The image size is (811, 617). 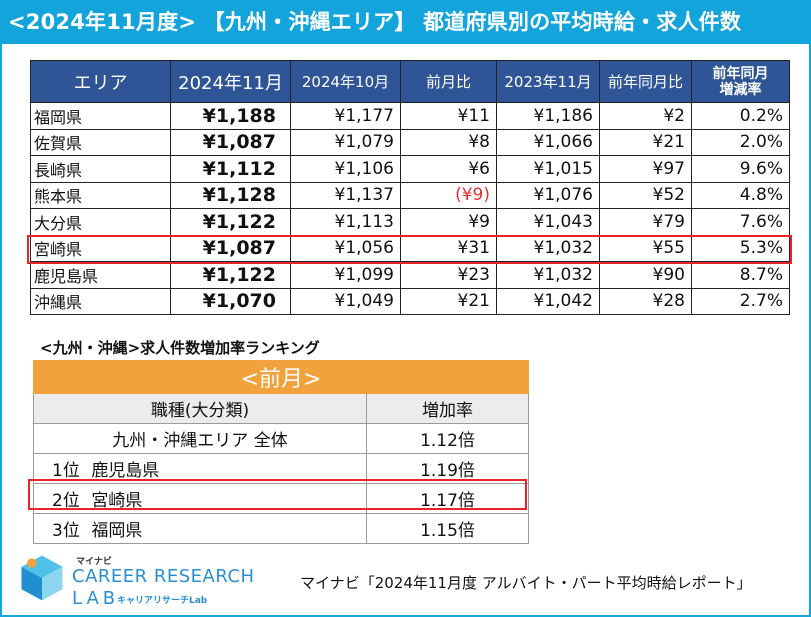 What do you see at coordinates (96, 598) in the screenshot?
I see `logo-brand-lab: LAB` at bounding box center [96, 598].